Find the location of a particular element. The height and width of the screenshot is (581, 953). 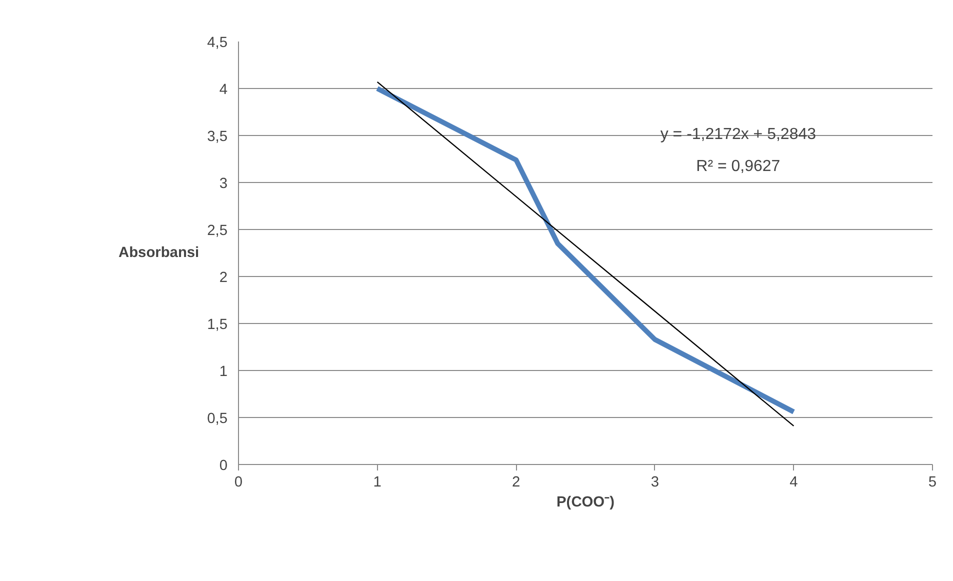

x-tick-label: 2 is located at coordinates (516, 482).